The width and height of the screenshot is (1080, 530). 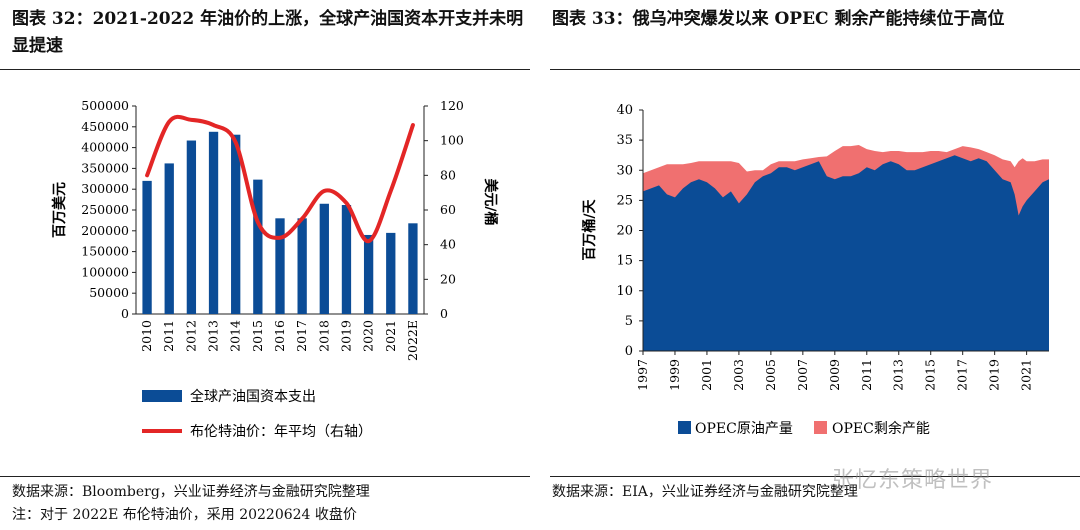 I want to click on y-tick-label: 20, so click(x=624, y=231).